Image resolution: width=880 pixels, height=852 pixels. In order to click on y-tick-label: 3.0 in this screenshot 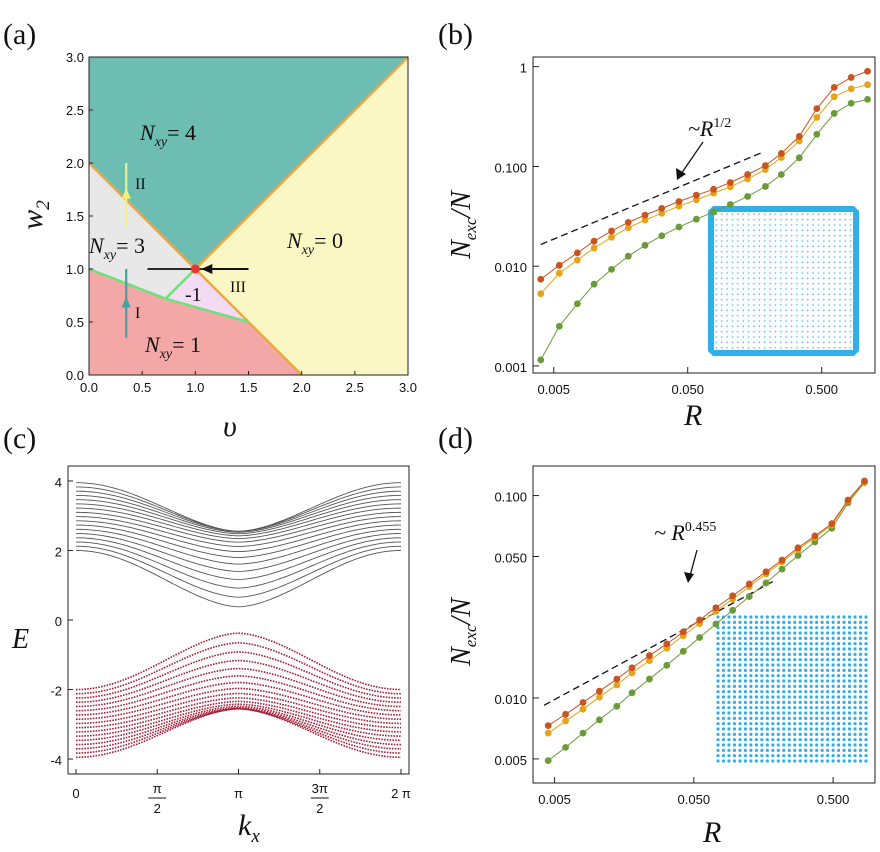, I will do `click(75, 57)`.